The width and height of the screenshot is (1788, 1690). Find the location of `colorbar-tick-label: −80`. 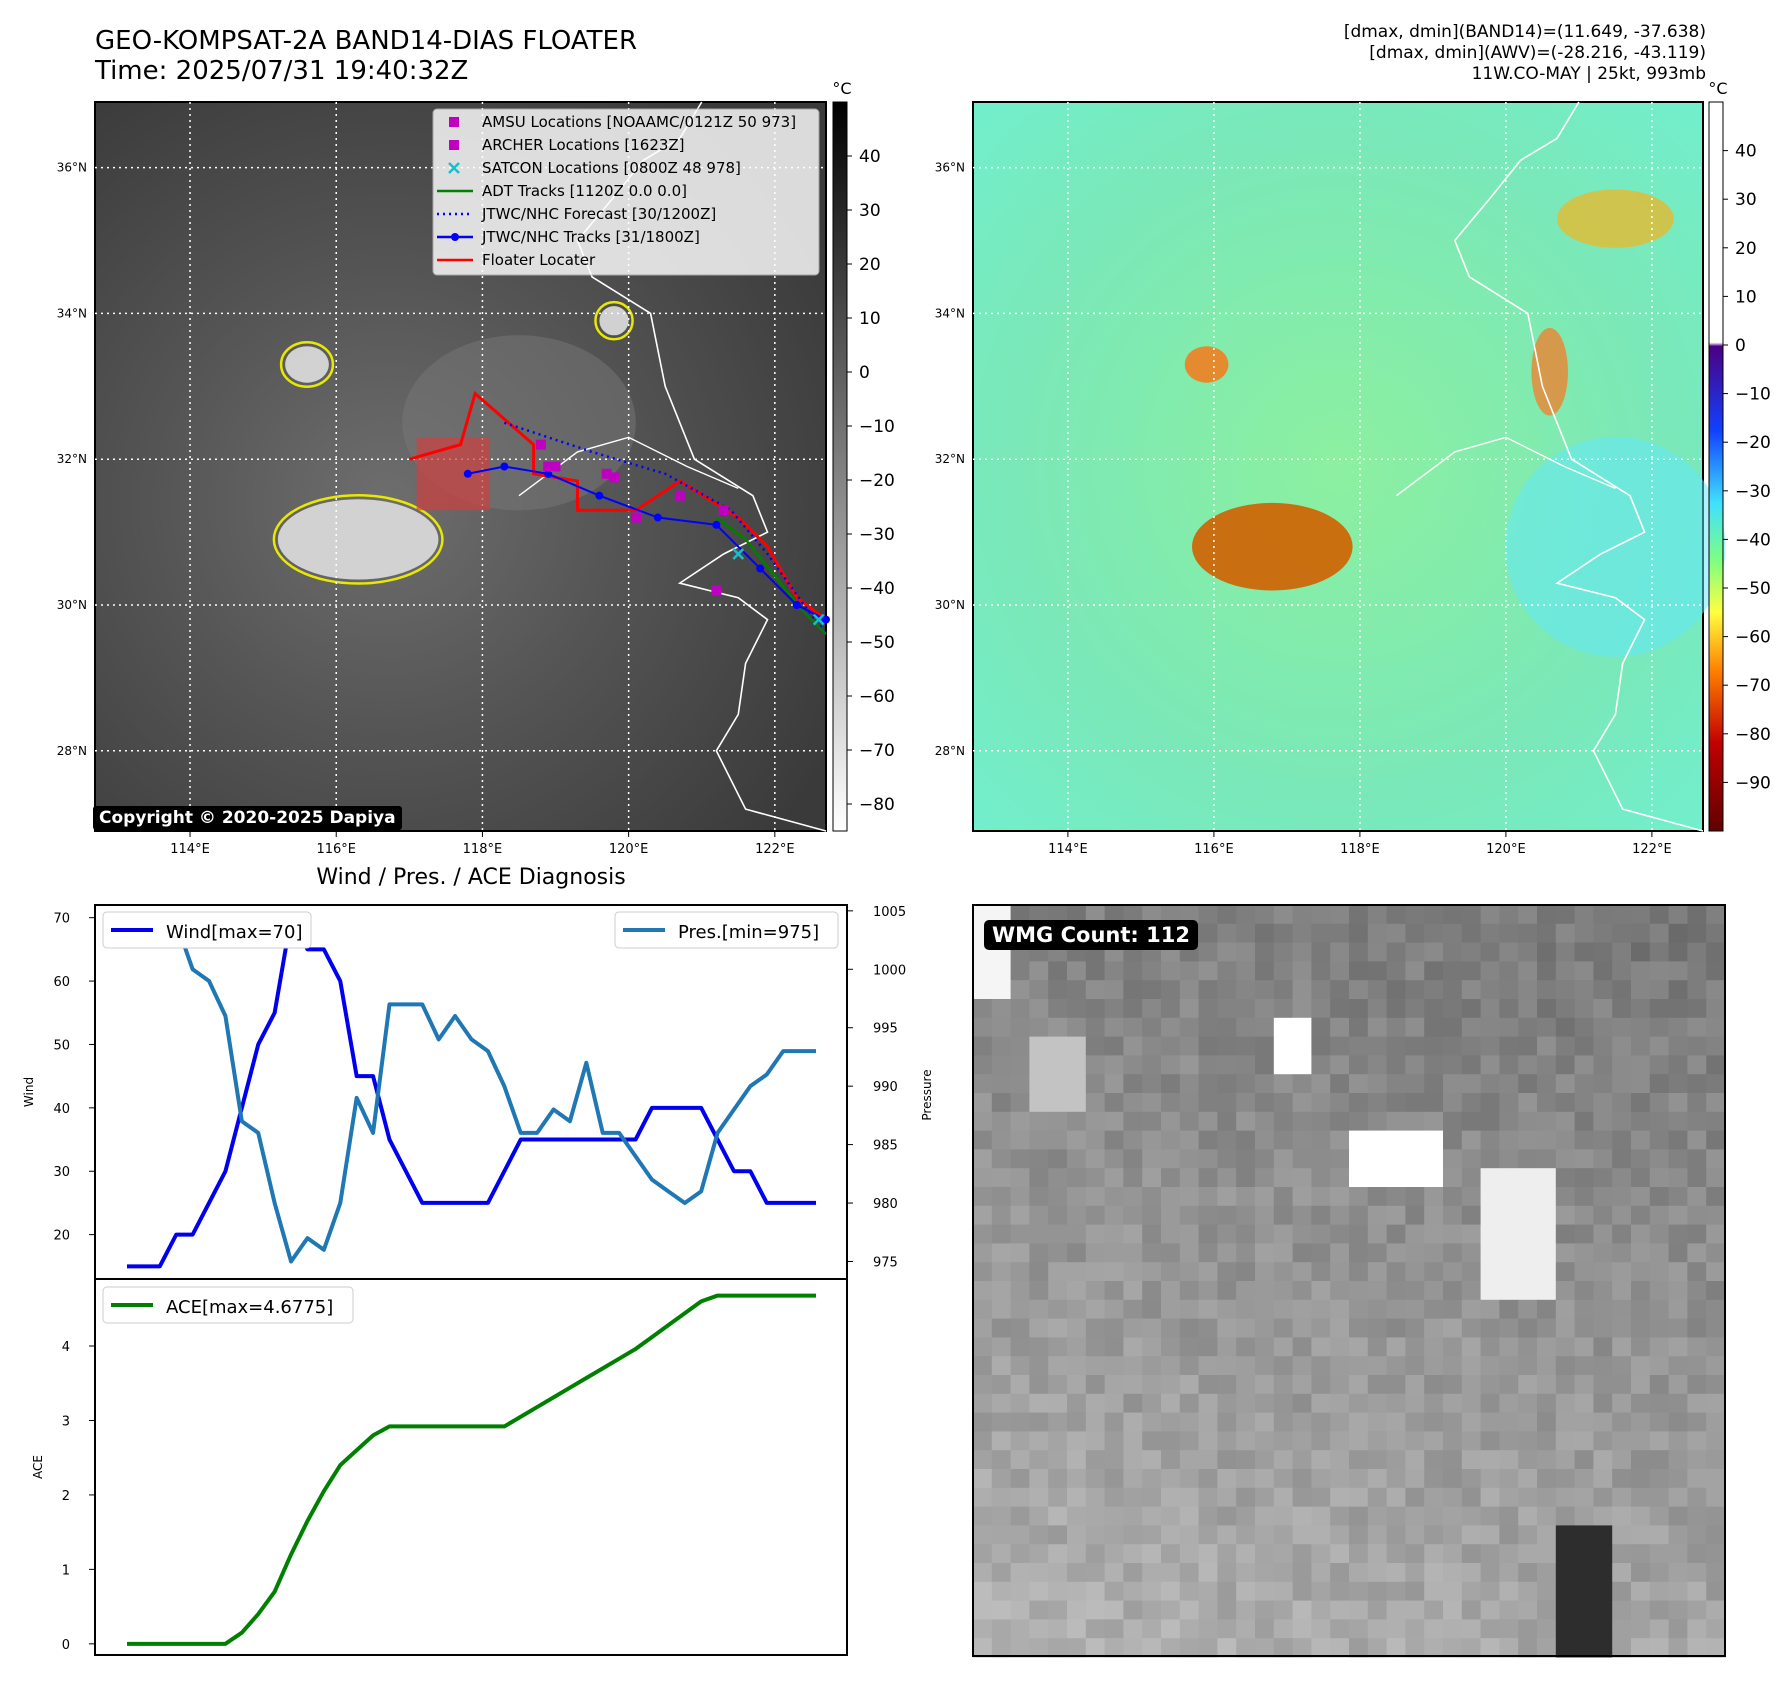

colorbar-tick-label: −80 is located at coordinates (877, 805).